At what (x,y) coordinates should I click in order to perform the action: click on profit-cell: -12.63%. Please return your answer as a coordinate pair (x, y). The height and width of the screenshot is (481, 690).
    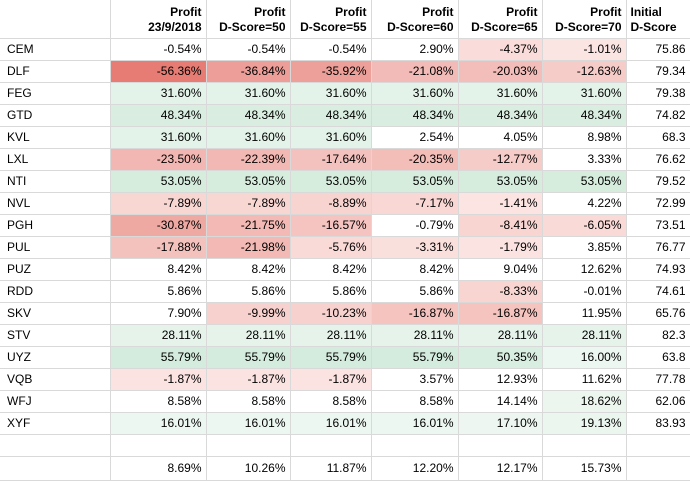
    Looking at the image, I should click on (584, 71).